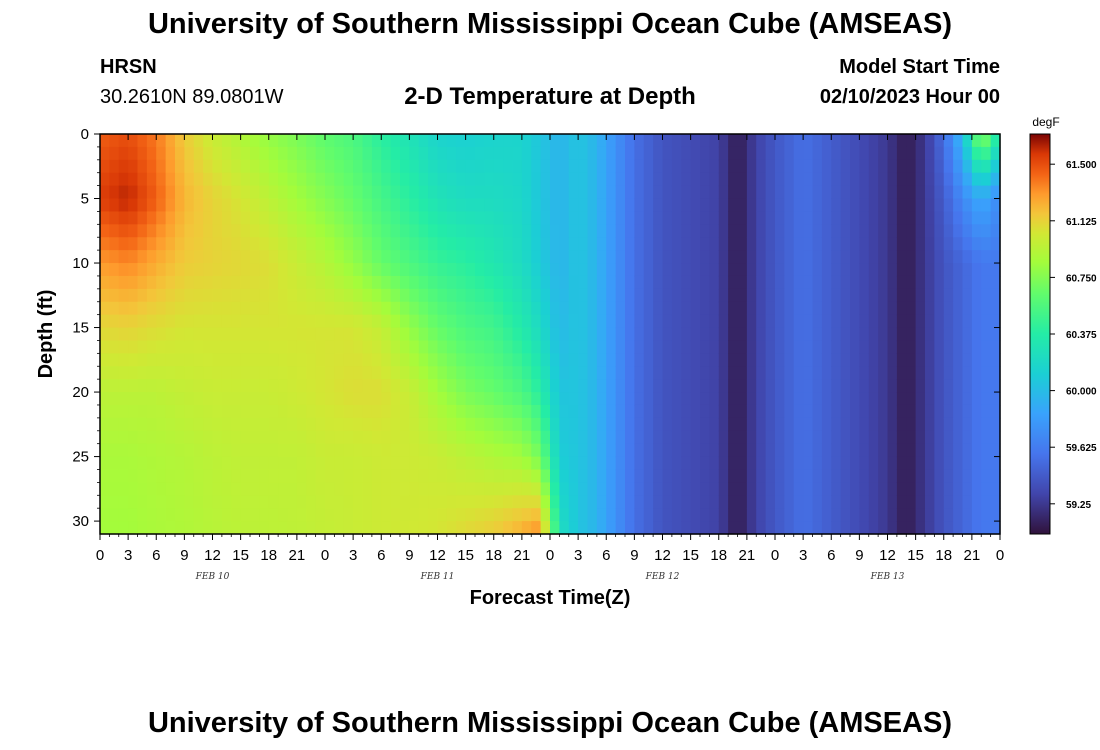  I want to click on y-tick-label: 5, so click(85, 199).